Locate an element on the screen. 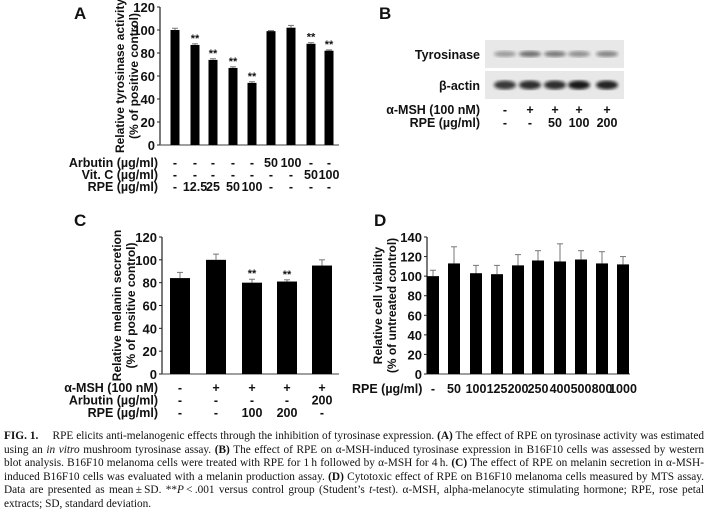 The width and height of the screenshot is (708, 512). y-axis-title: (% of untreated control) is located at coordinates (392, 305).